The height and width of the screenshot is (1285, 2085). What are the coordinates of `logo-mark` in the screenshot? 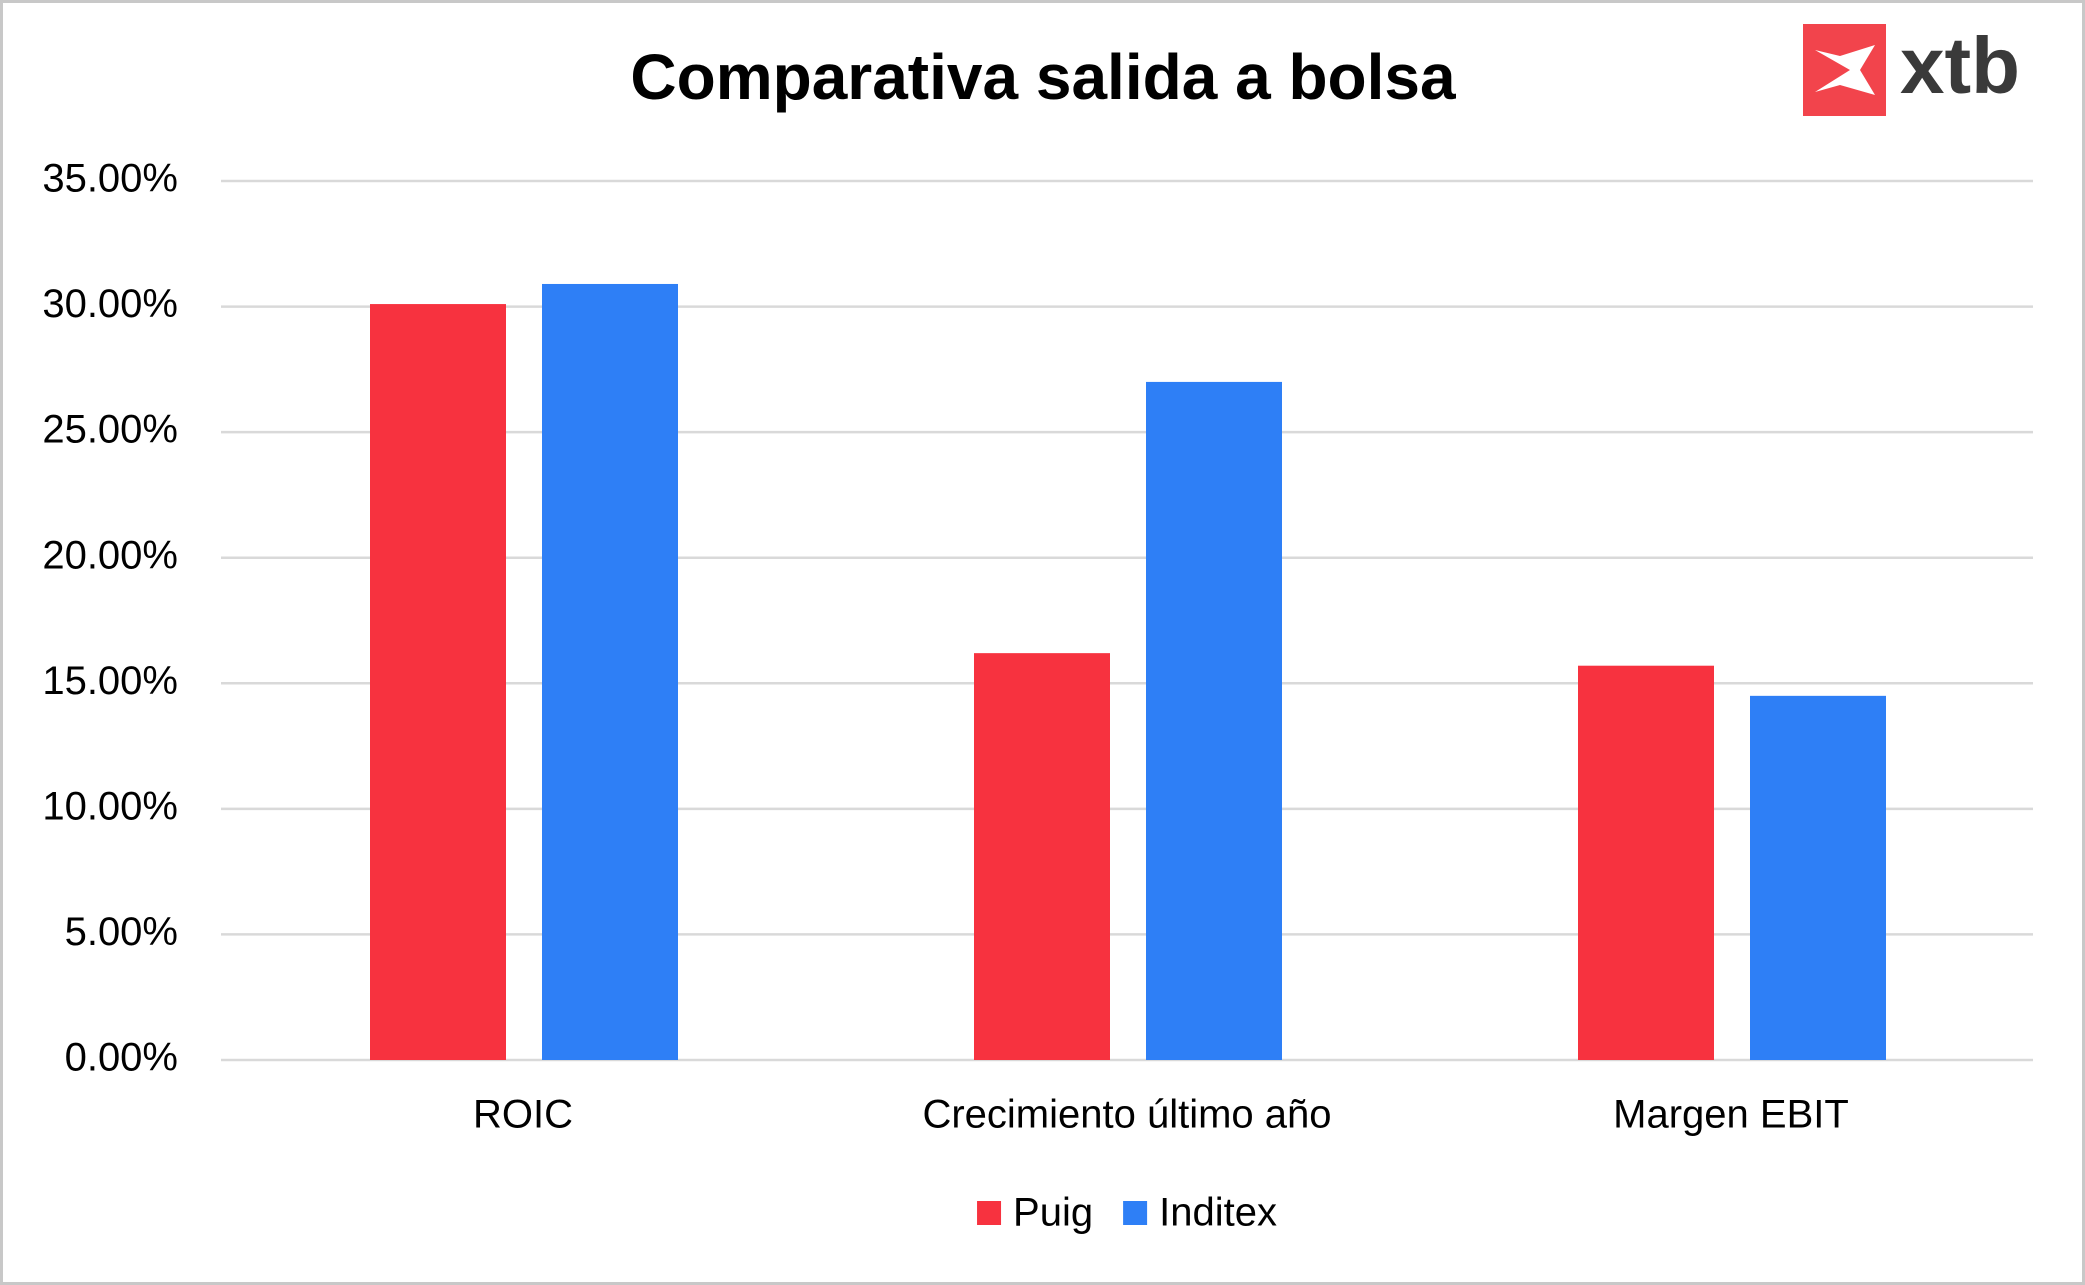 It's located at (1844, 70).